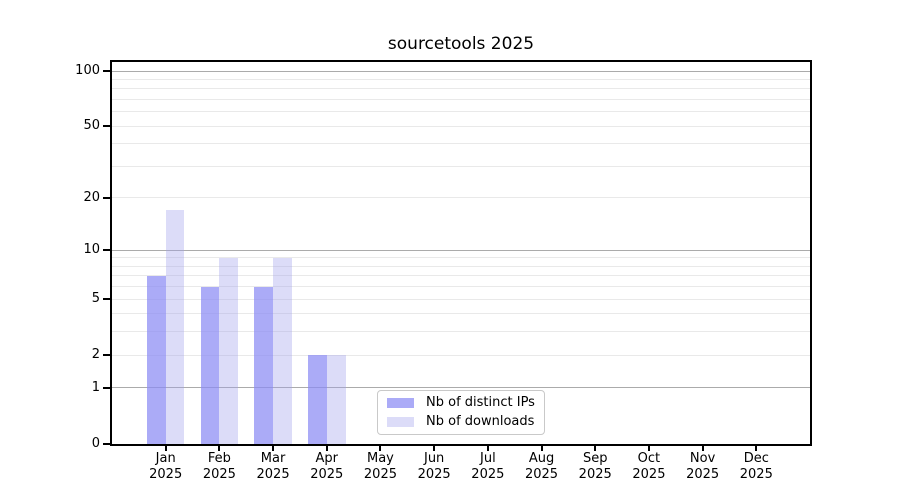 Image resolution: width=900 pixels, height=500 pixels. Describe the element at coordinates (95, 387) in the screenshot. I see `y-tick-label: 1` at that location.